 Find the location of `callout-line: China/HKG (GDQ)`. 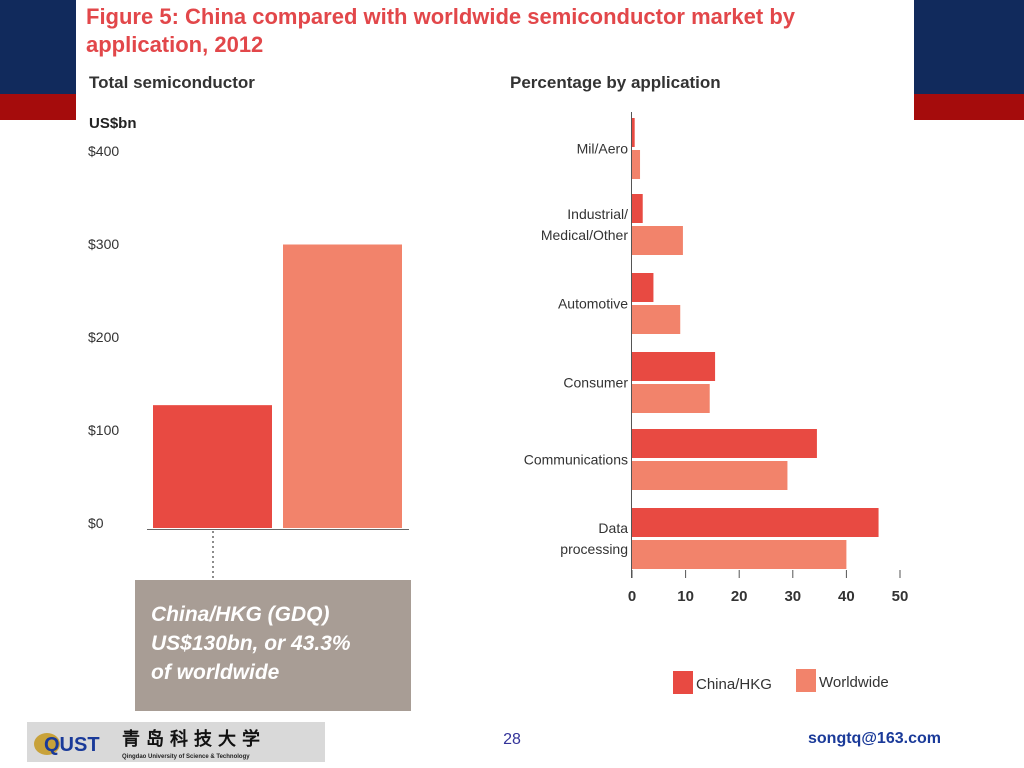

callout-line: China/HKG (GDQ) is located at coordinates (240, 614).